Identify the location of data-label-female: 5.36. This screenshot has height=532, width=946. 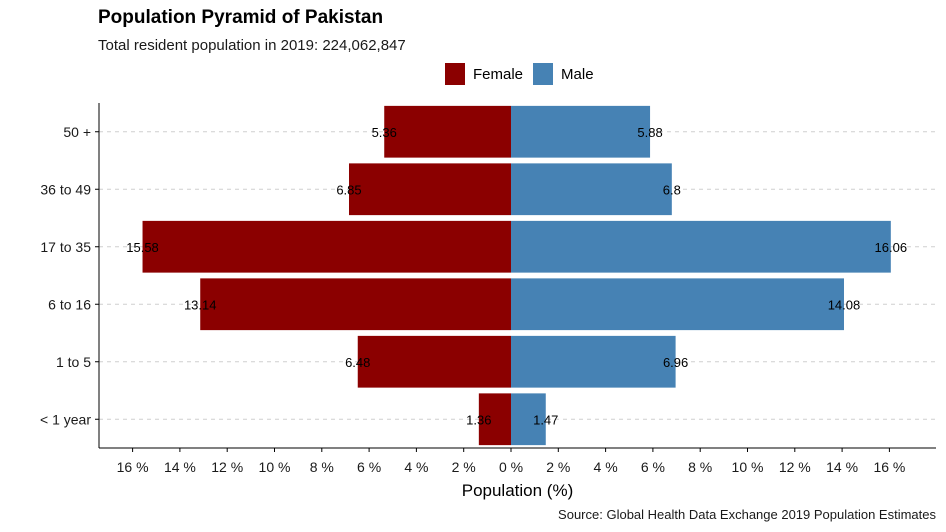
(384, 132).